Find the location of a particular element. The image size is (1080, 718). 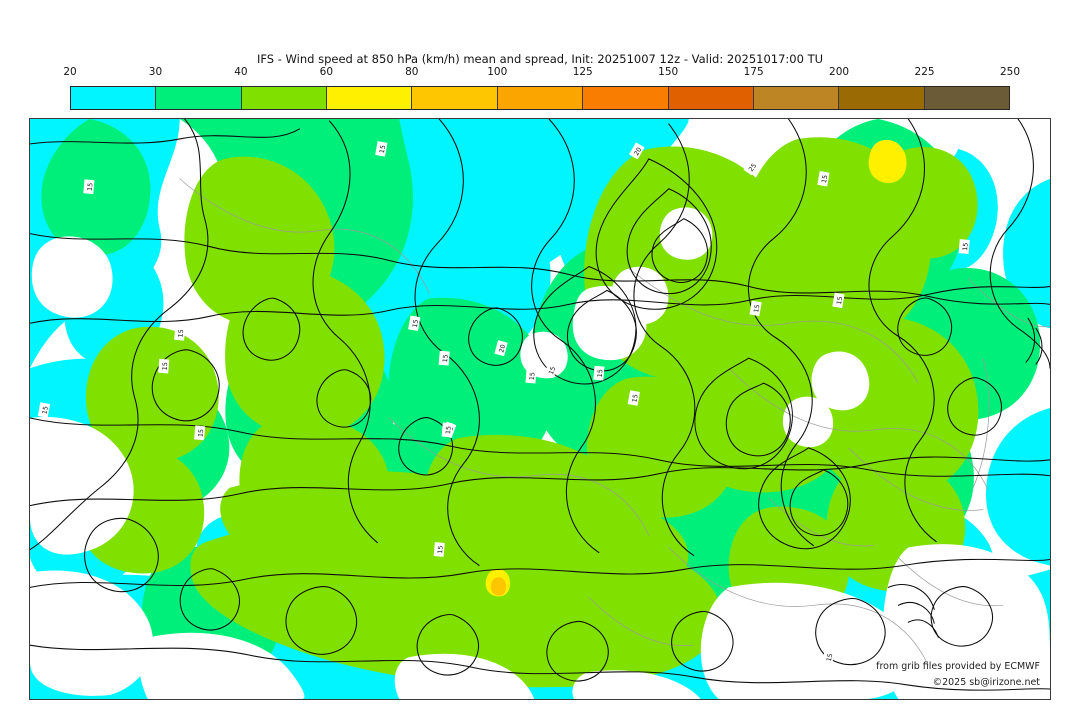

colorbar-bands is located at coordinates (540, 98).